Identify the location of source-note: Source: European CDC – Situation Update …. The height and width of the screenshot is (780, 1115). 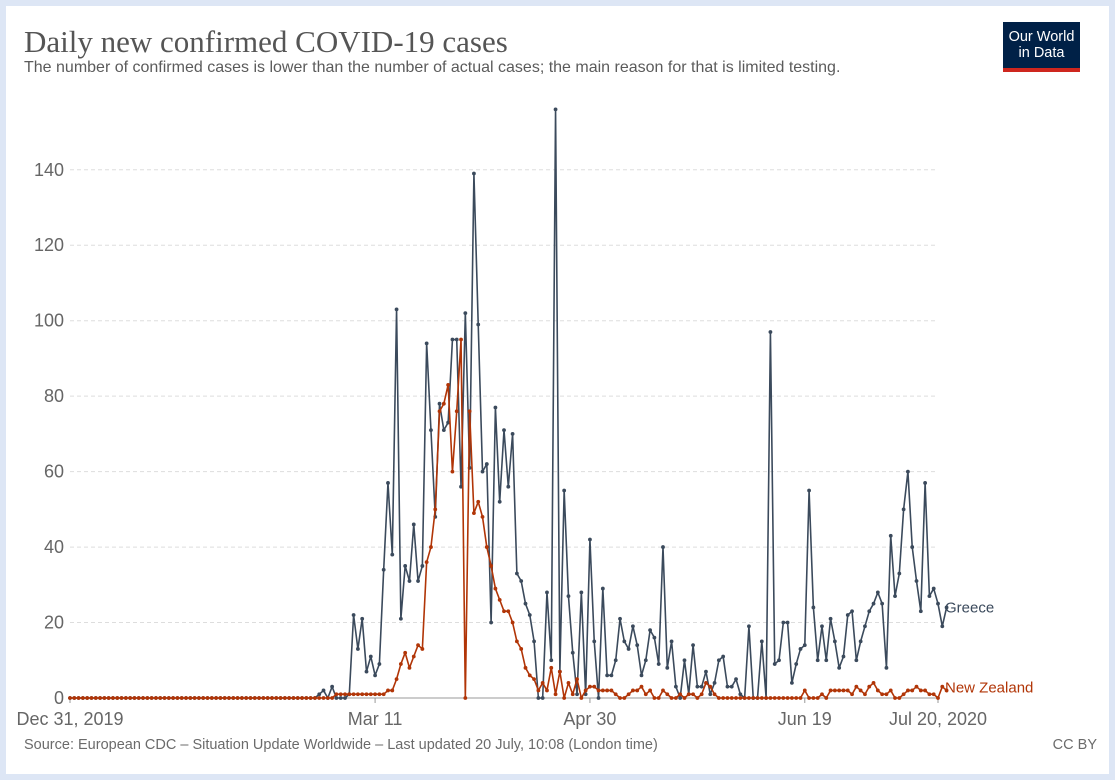
(341, 745).